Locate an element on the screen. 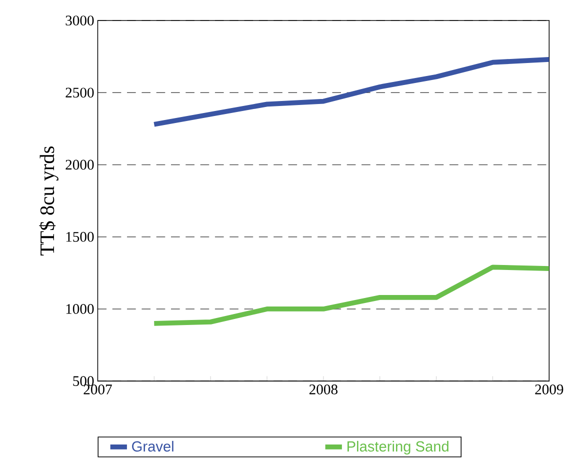 This screenshot has width=567, height=462. y-tick-label: 3000 is located at coordinates (80, 21).